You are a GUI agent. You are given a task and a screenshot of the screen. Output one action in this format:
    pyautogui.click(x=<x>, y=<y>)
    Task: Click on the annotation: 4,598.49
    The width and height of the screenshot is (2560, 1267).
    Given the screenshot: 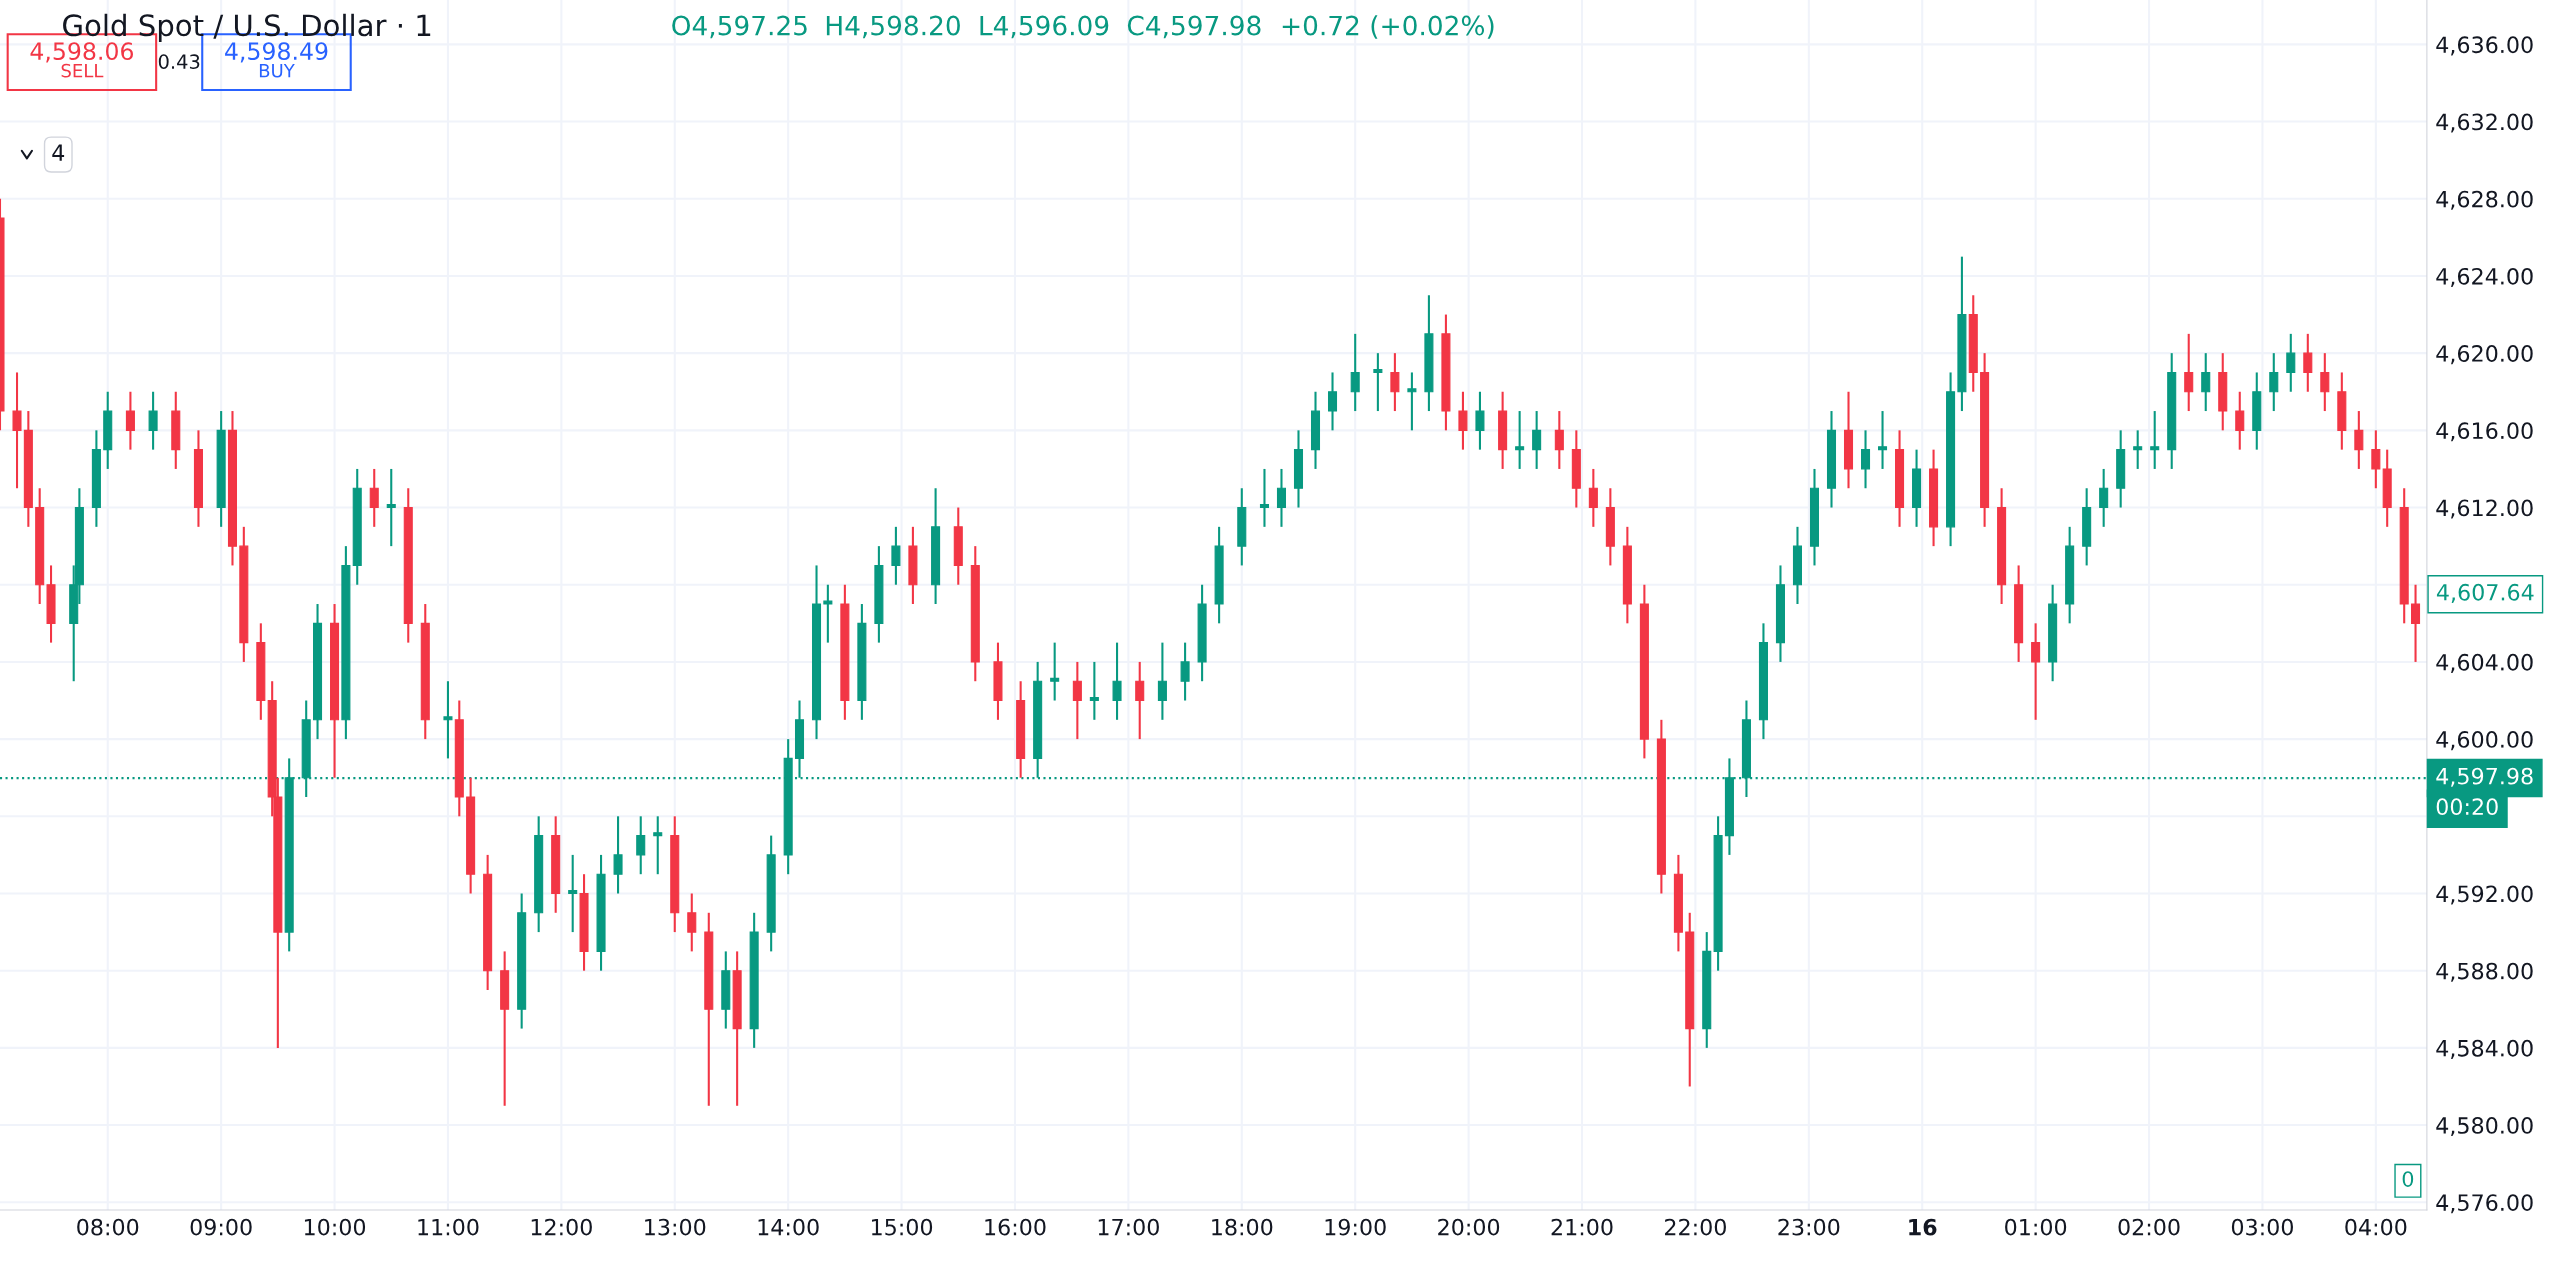 What is the action you would take?
    pyautogui.click(x=276, y=52)
    